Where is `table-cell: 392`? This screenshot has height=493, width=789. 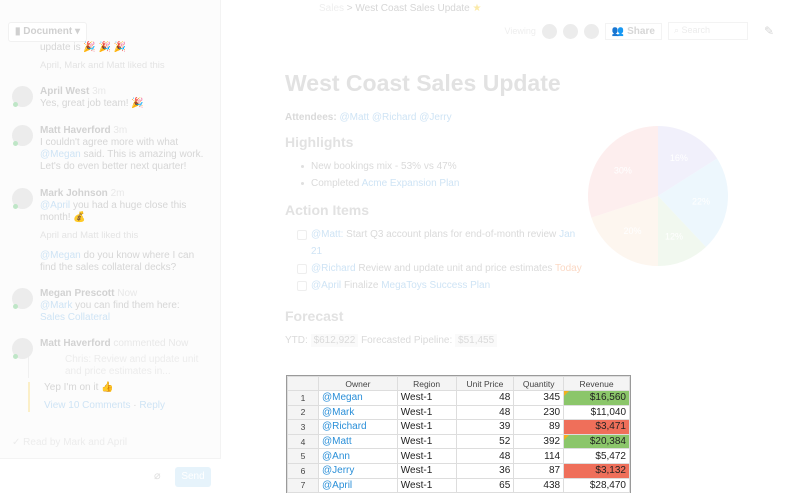
table-cell: 392 is located at coordinates (539, 441).